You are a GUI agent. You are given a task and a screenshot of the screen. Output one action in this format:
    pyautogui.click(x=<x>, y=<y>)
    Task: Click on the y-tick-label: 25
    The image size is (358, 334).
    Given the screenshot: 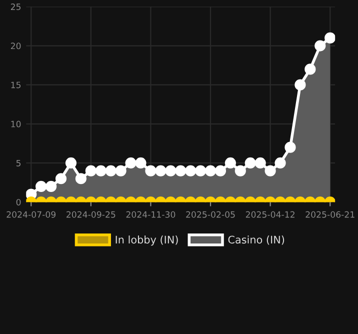 What is the action you would take?
    pyautogui.click(x=15, y=7)
    